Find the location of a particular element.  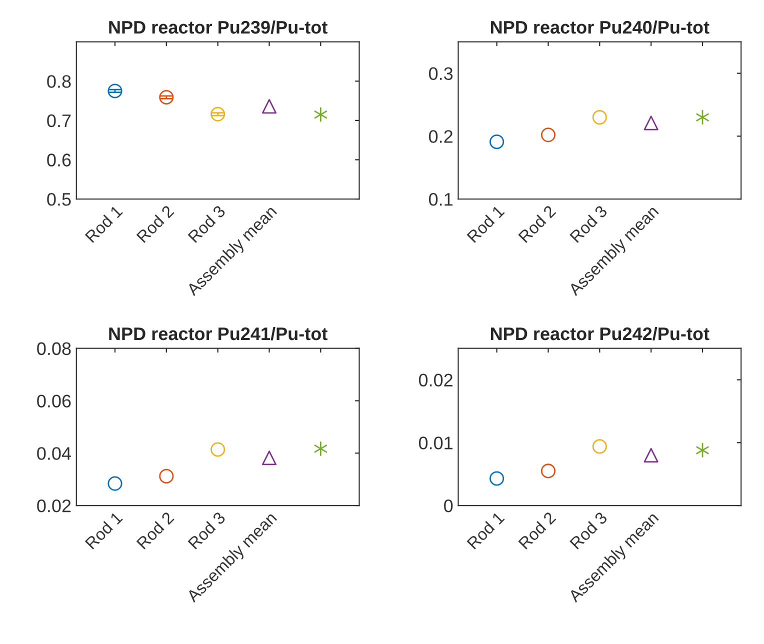

chart-title: NPD reactor Pu240/Pu-tot is located at coordinates (600, 27).